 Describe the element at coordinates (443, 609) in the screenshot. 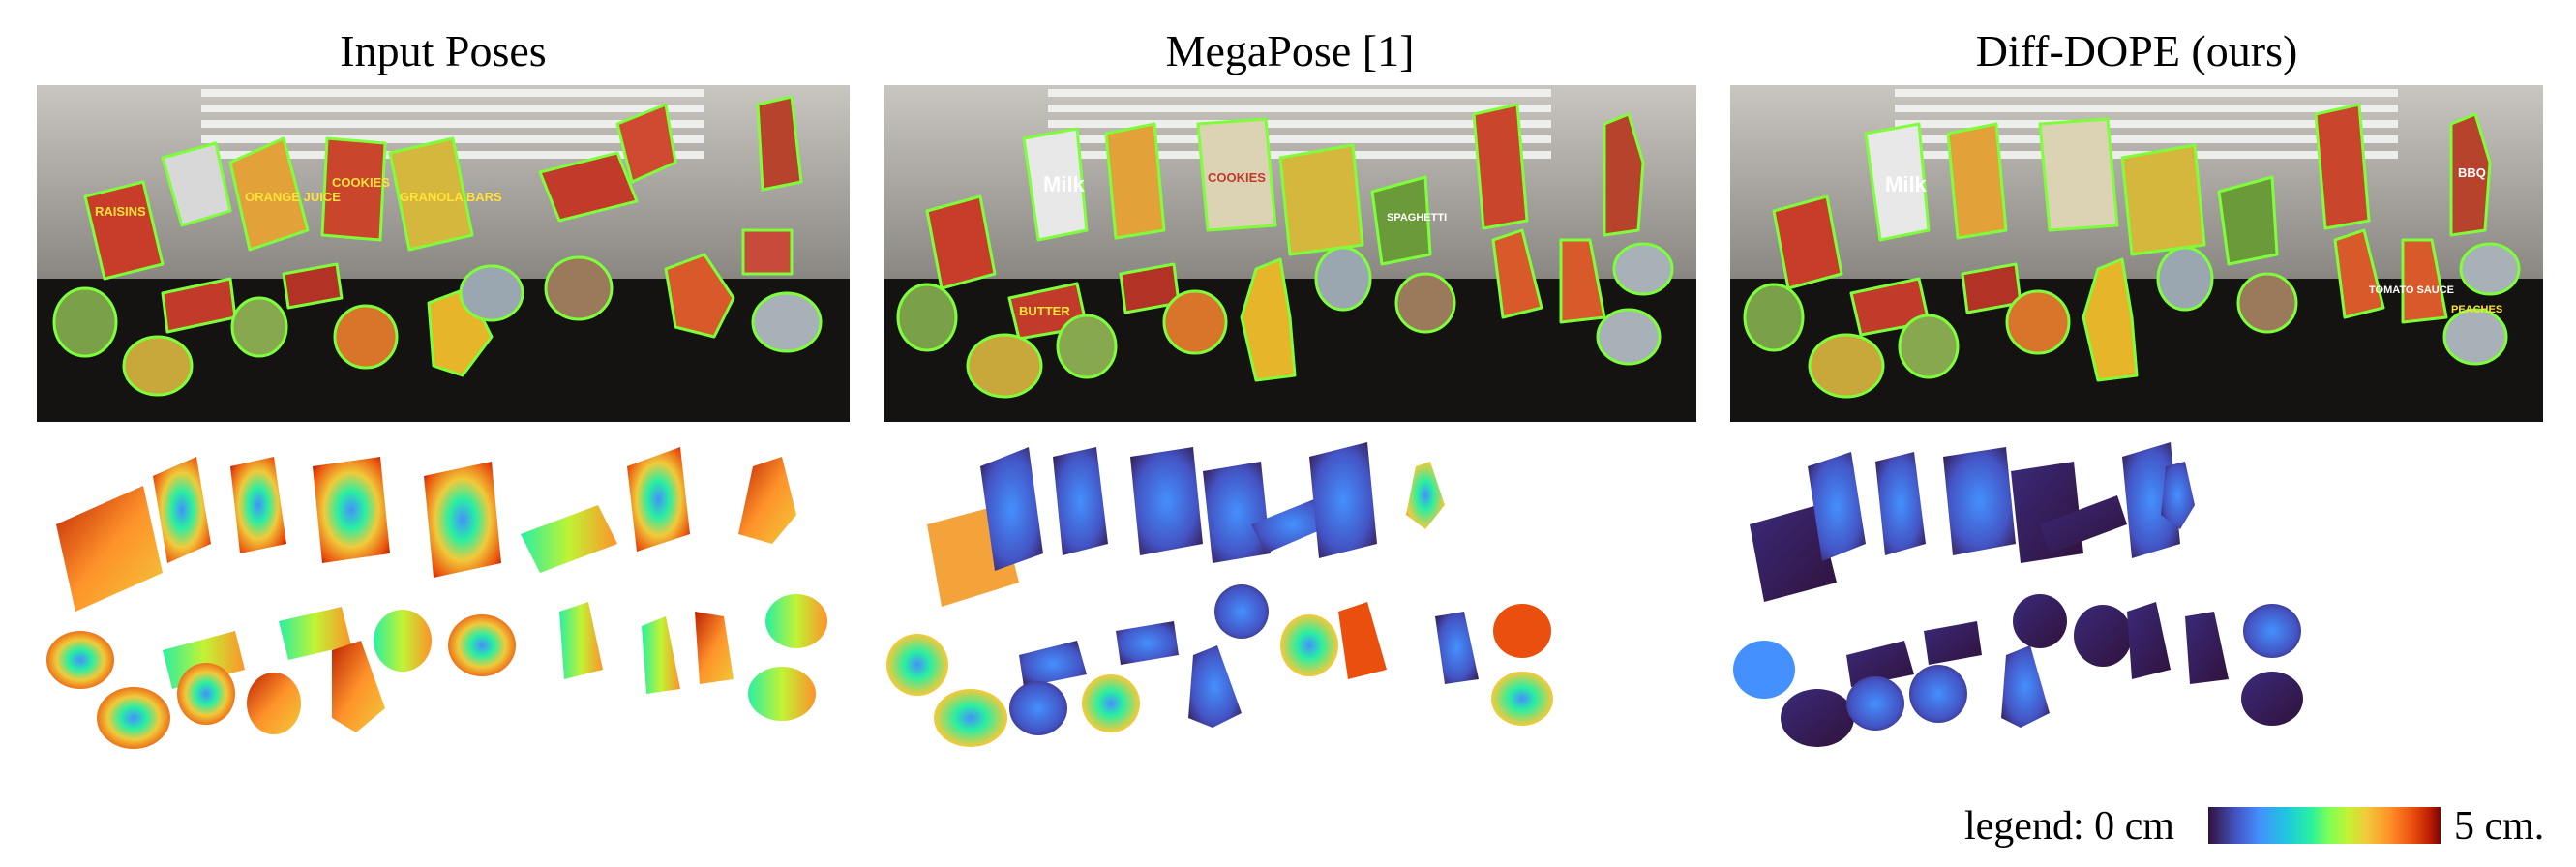

I see `input-poses-error-render` at that location.